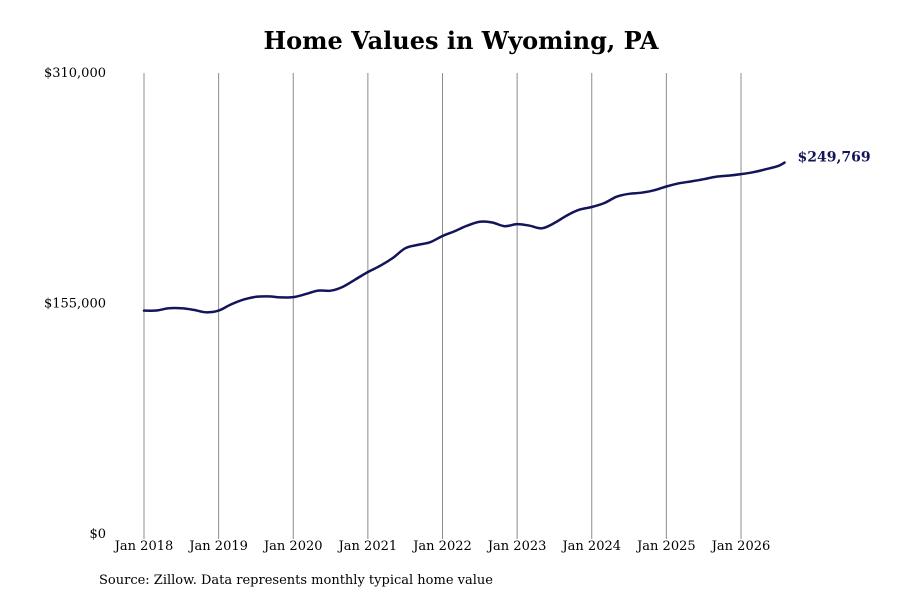  Describe the element at coordinates (292, 546) in the screenshot. I see `x-tick-label: Jan 2020` at that location.